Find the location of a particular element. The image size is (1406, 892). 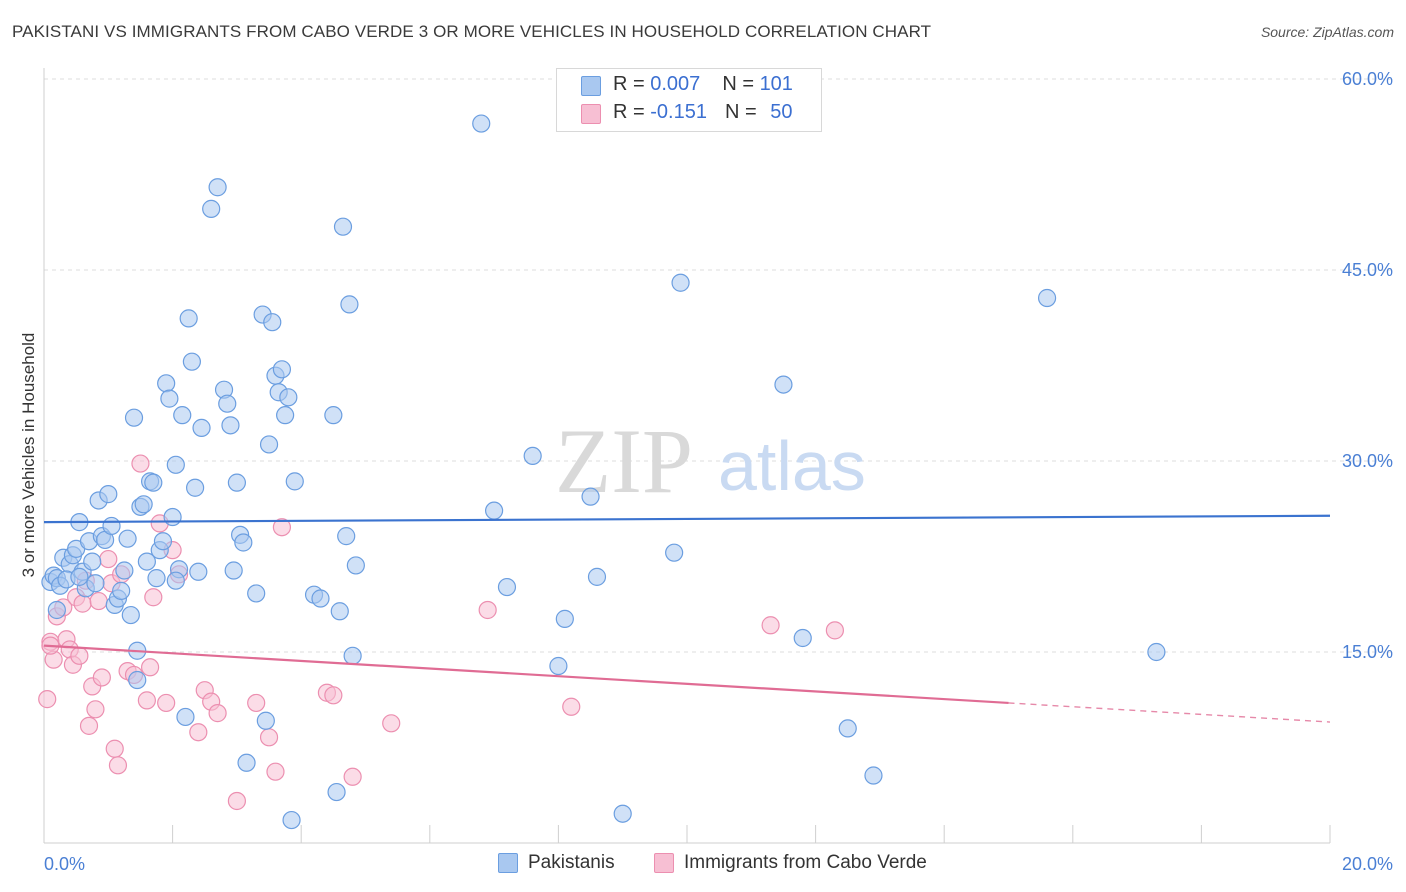

watermark-atlas: atlas is located at coordinates (792, 466).